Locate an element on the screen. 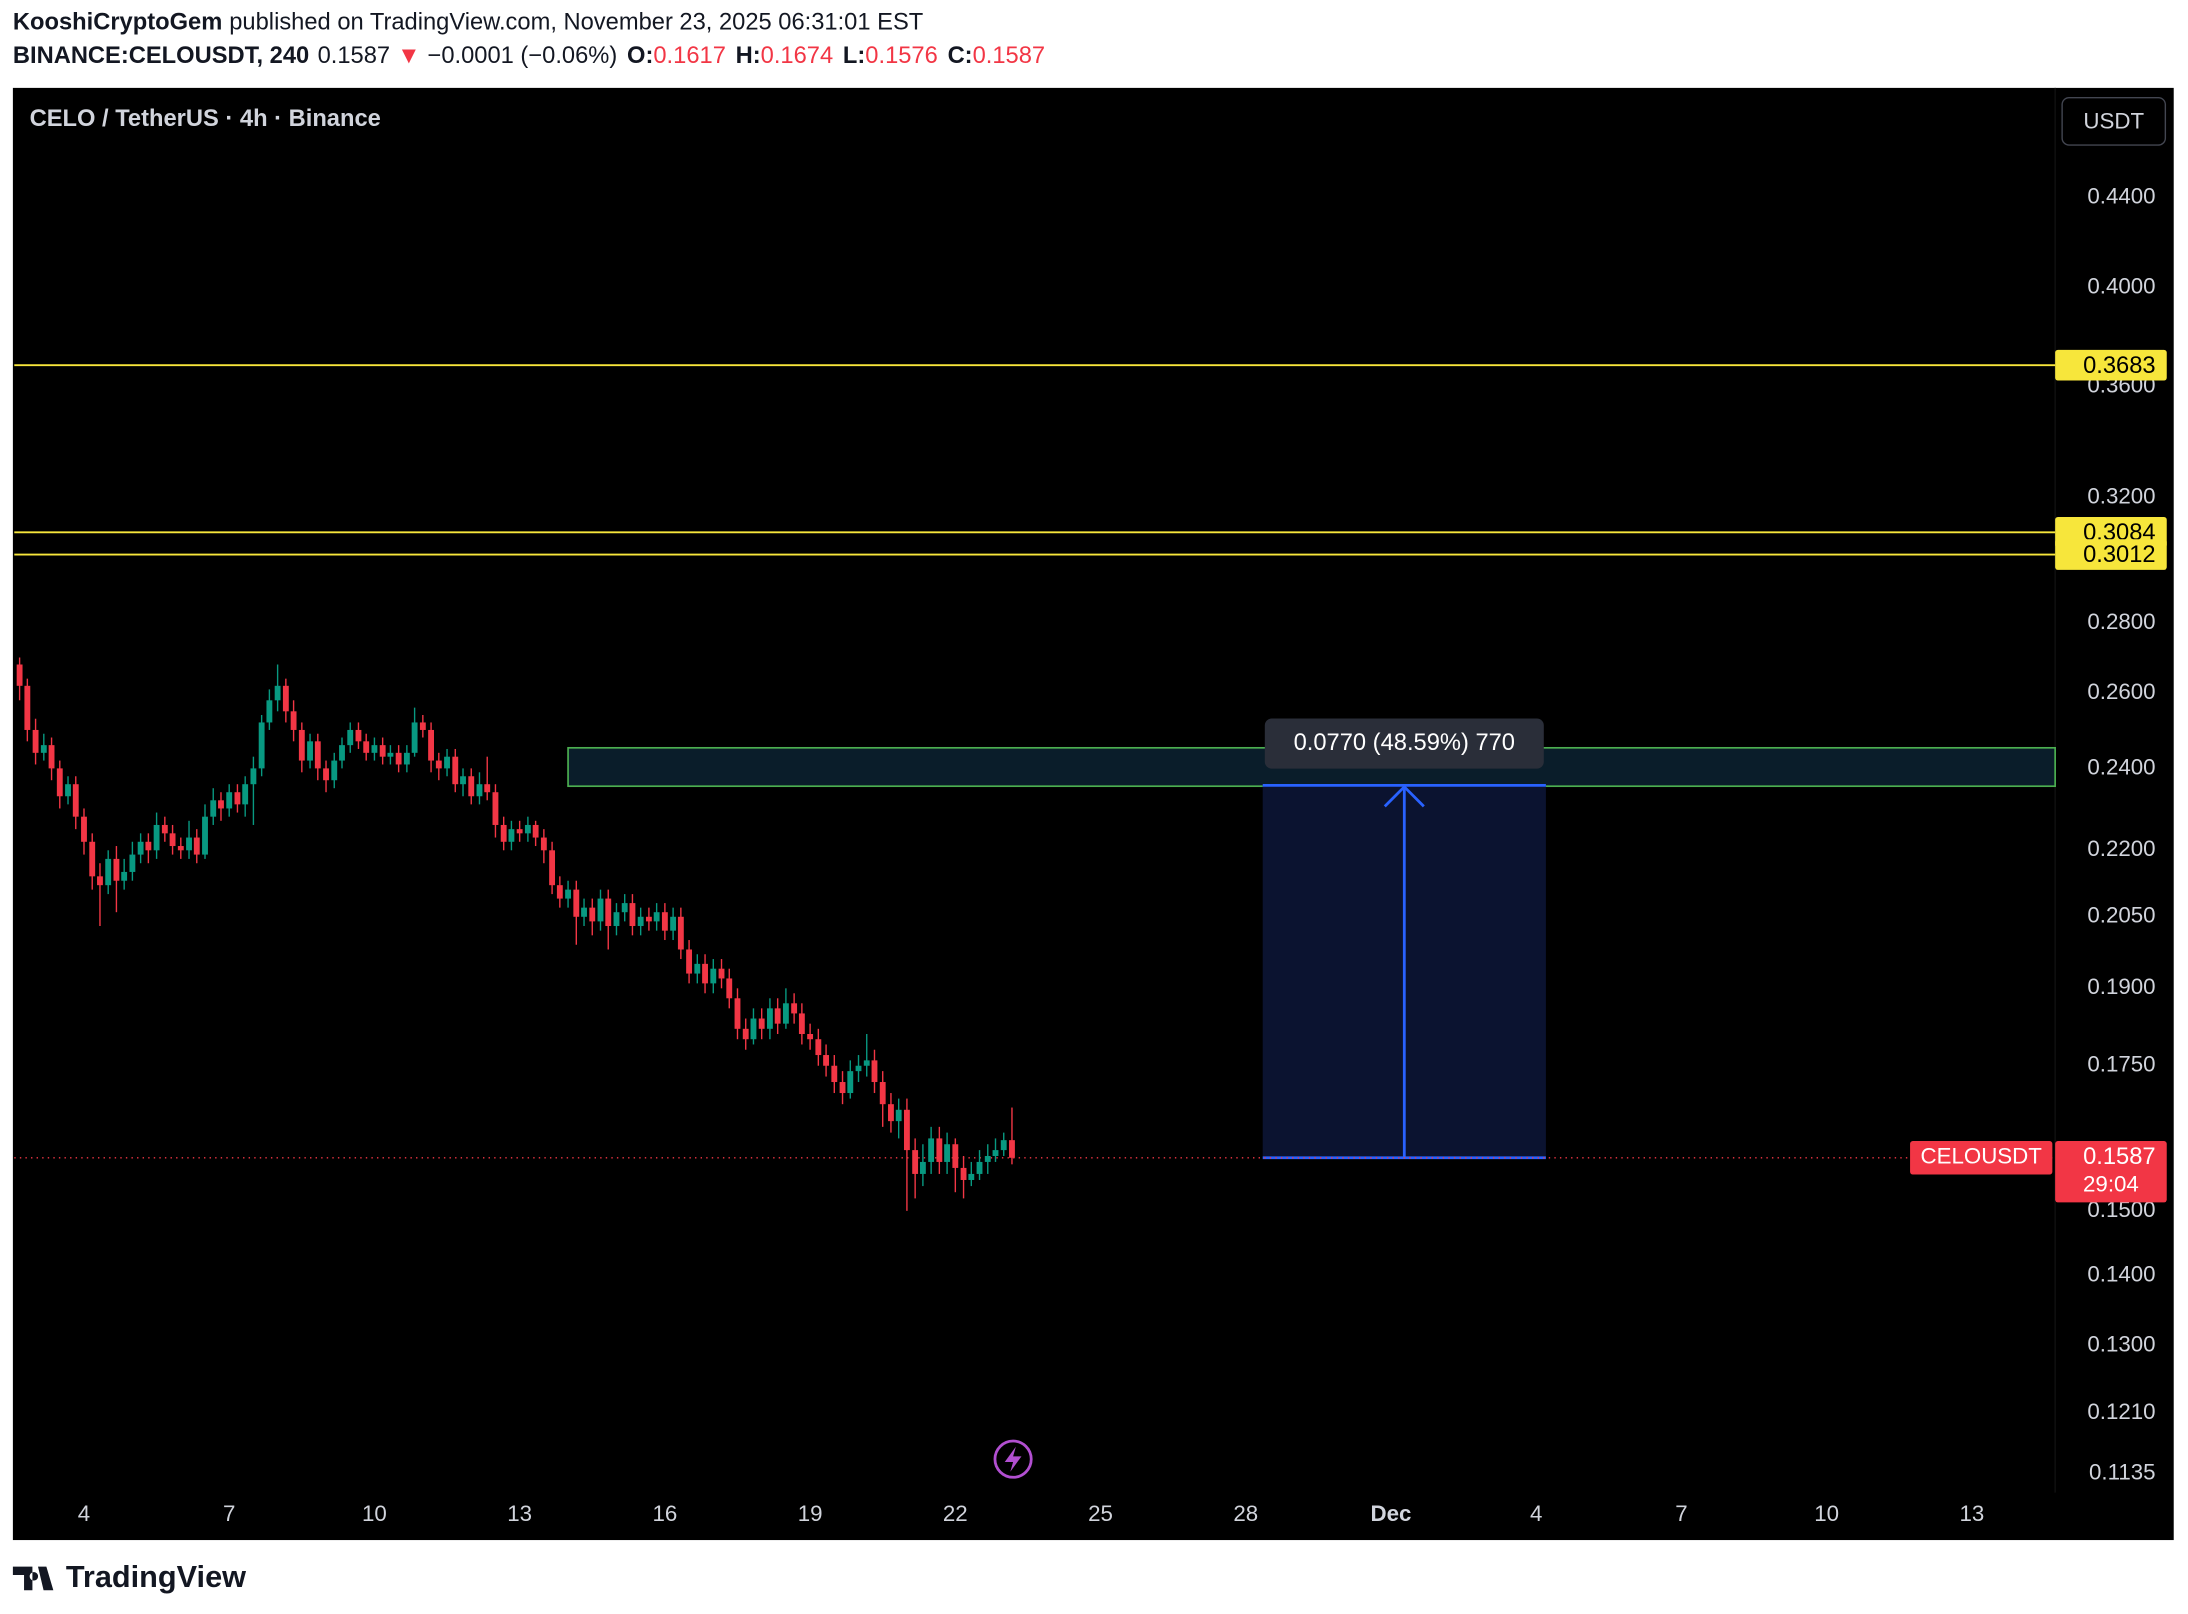  x-tick-label: 19 is located at coordinates (810, 1513).